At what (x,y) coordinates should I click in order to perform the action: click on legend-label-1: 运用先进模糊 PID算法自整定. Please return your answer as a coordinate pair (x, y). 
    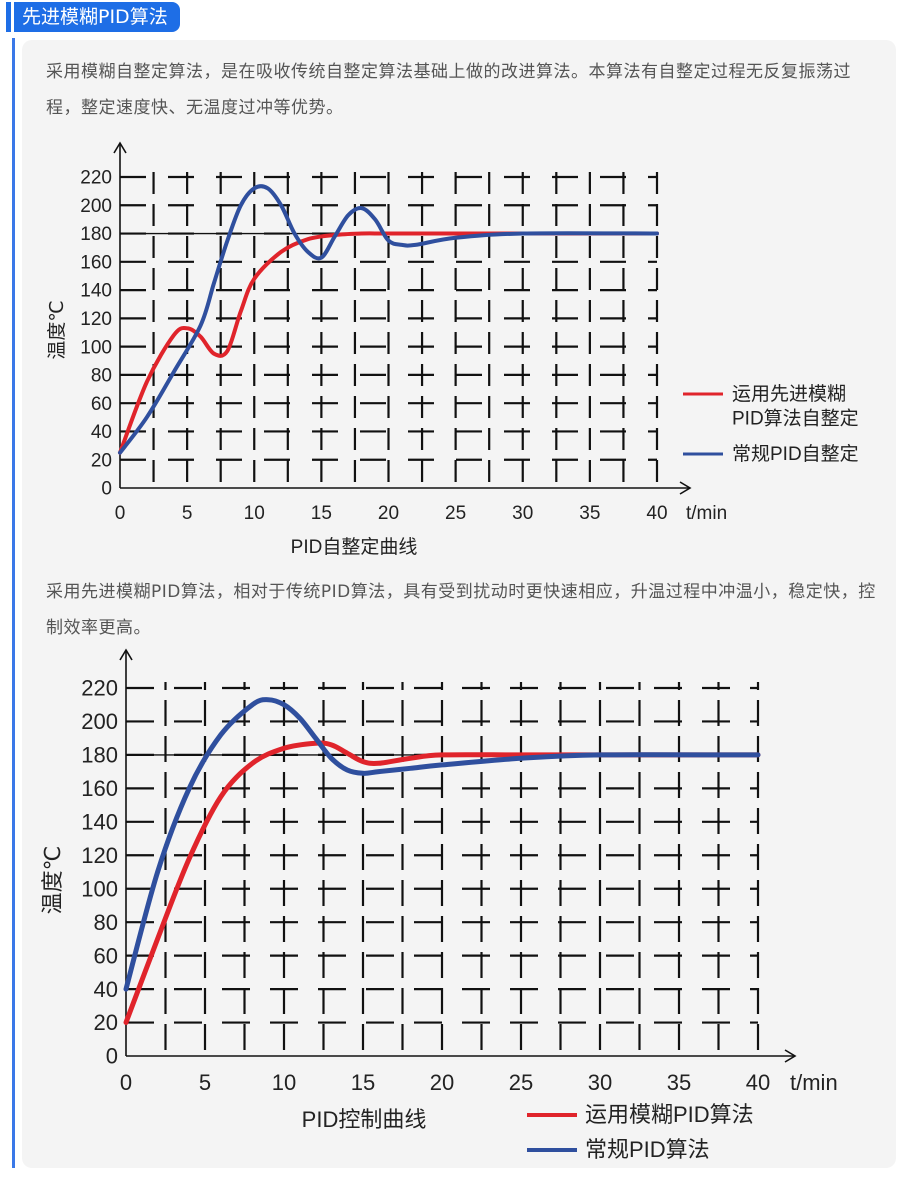
    Looking at the image, I should click on (795, 406).